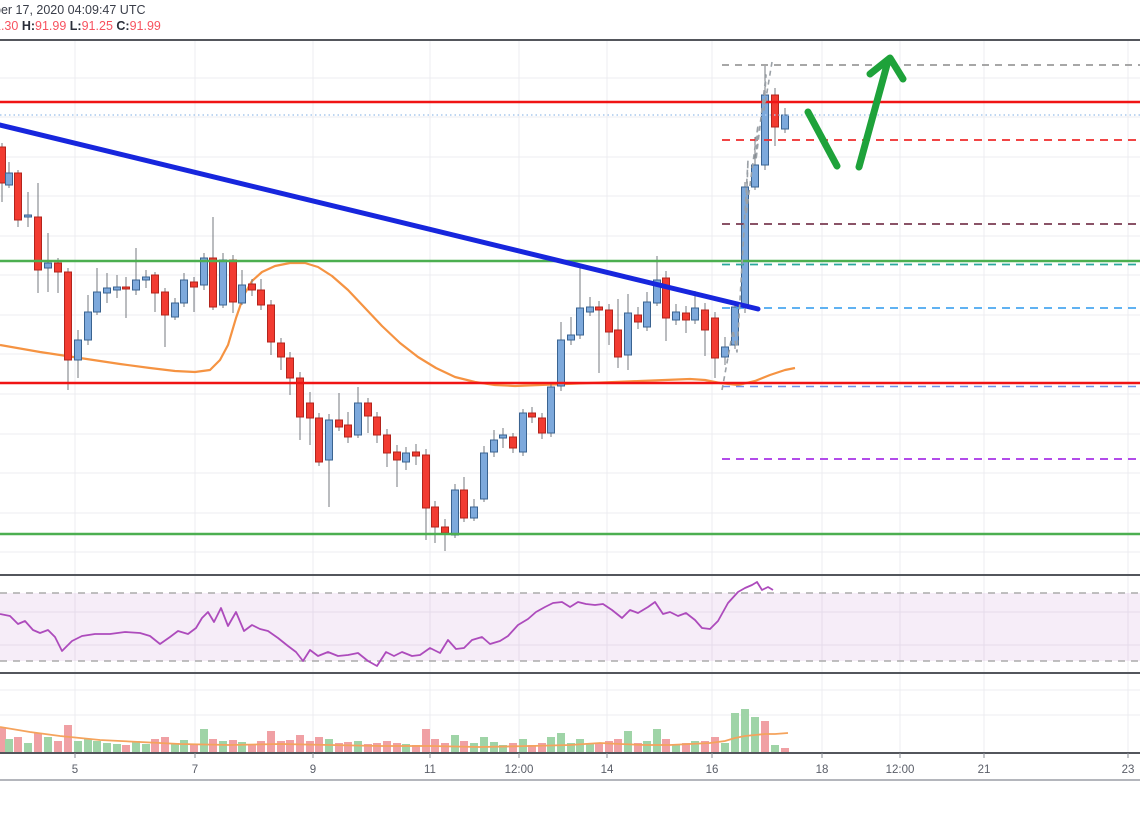 Image resolution: width=1140 pixels, height=815 pixels. I want to click on close-label: C:, so click(123, 26).